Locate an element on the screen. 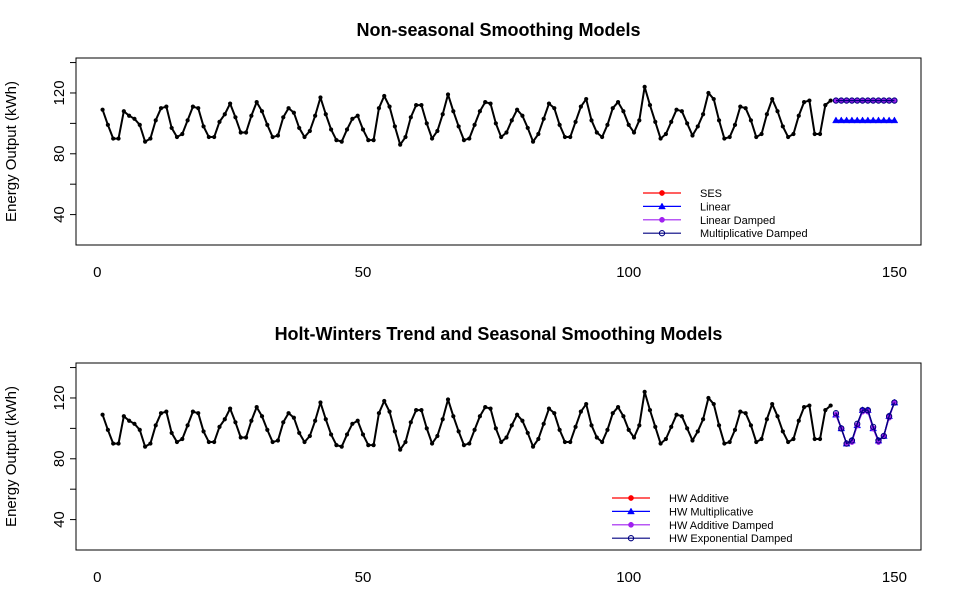 This screenshot has height=608, width=979. x-tick-label: 100 is located at coordinates (628, 577).